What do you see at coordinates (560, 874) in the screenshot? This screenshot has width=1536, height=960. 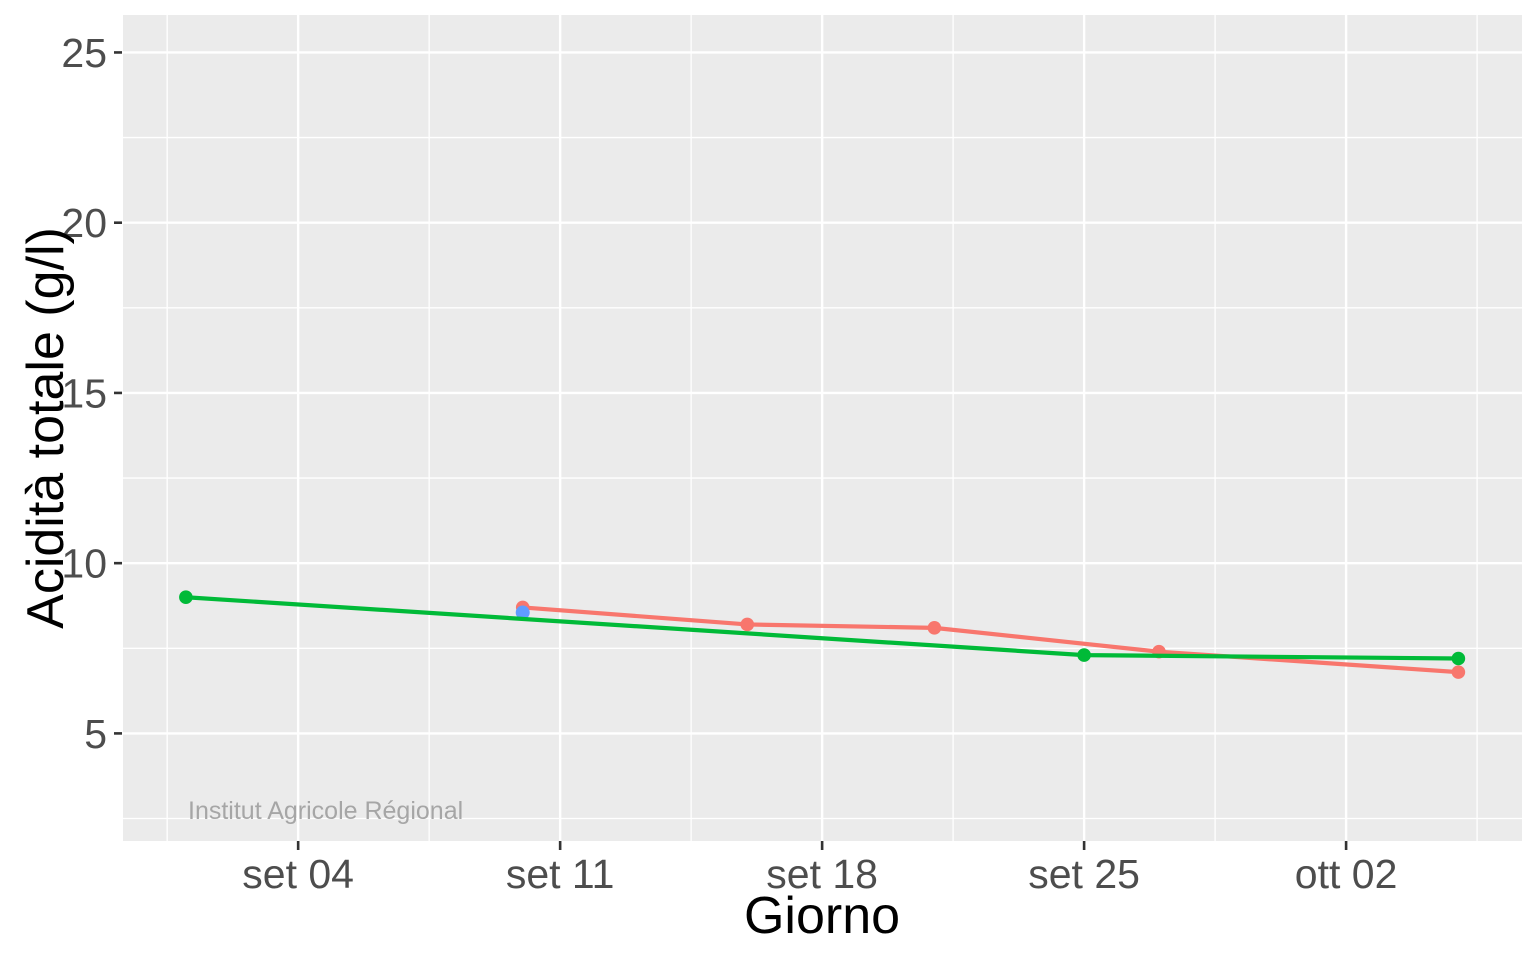 I see `x-tick-label: set 11` at bounding box center [560, 874].